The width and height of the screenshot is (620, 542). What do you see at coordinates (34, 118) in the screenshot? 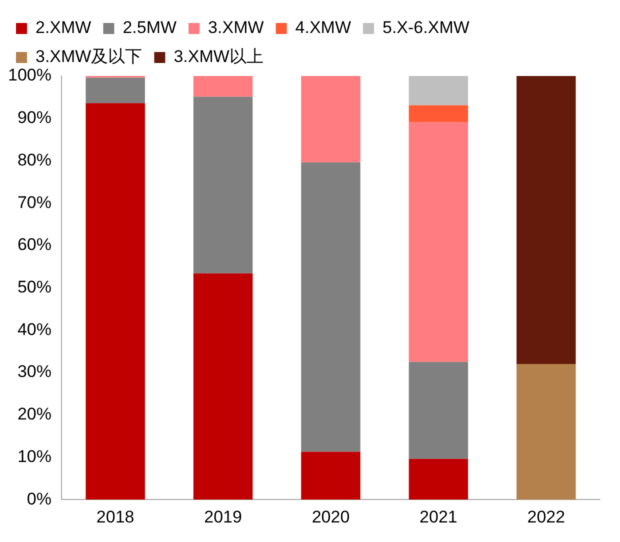
I see `y-tick-label: 90%` at bounding box center [34, 118].